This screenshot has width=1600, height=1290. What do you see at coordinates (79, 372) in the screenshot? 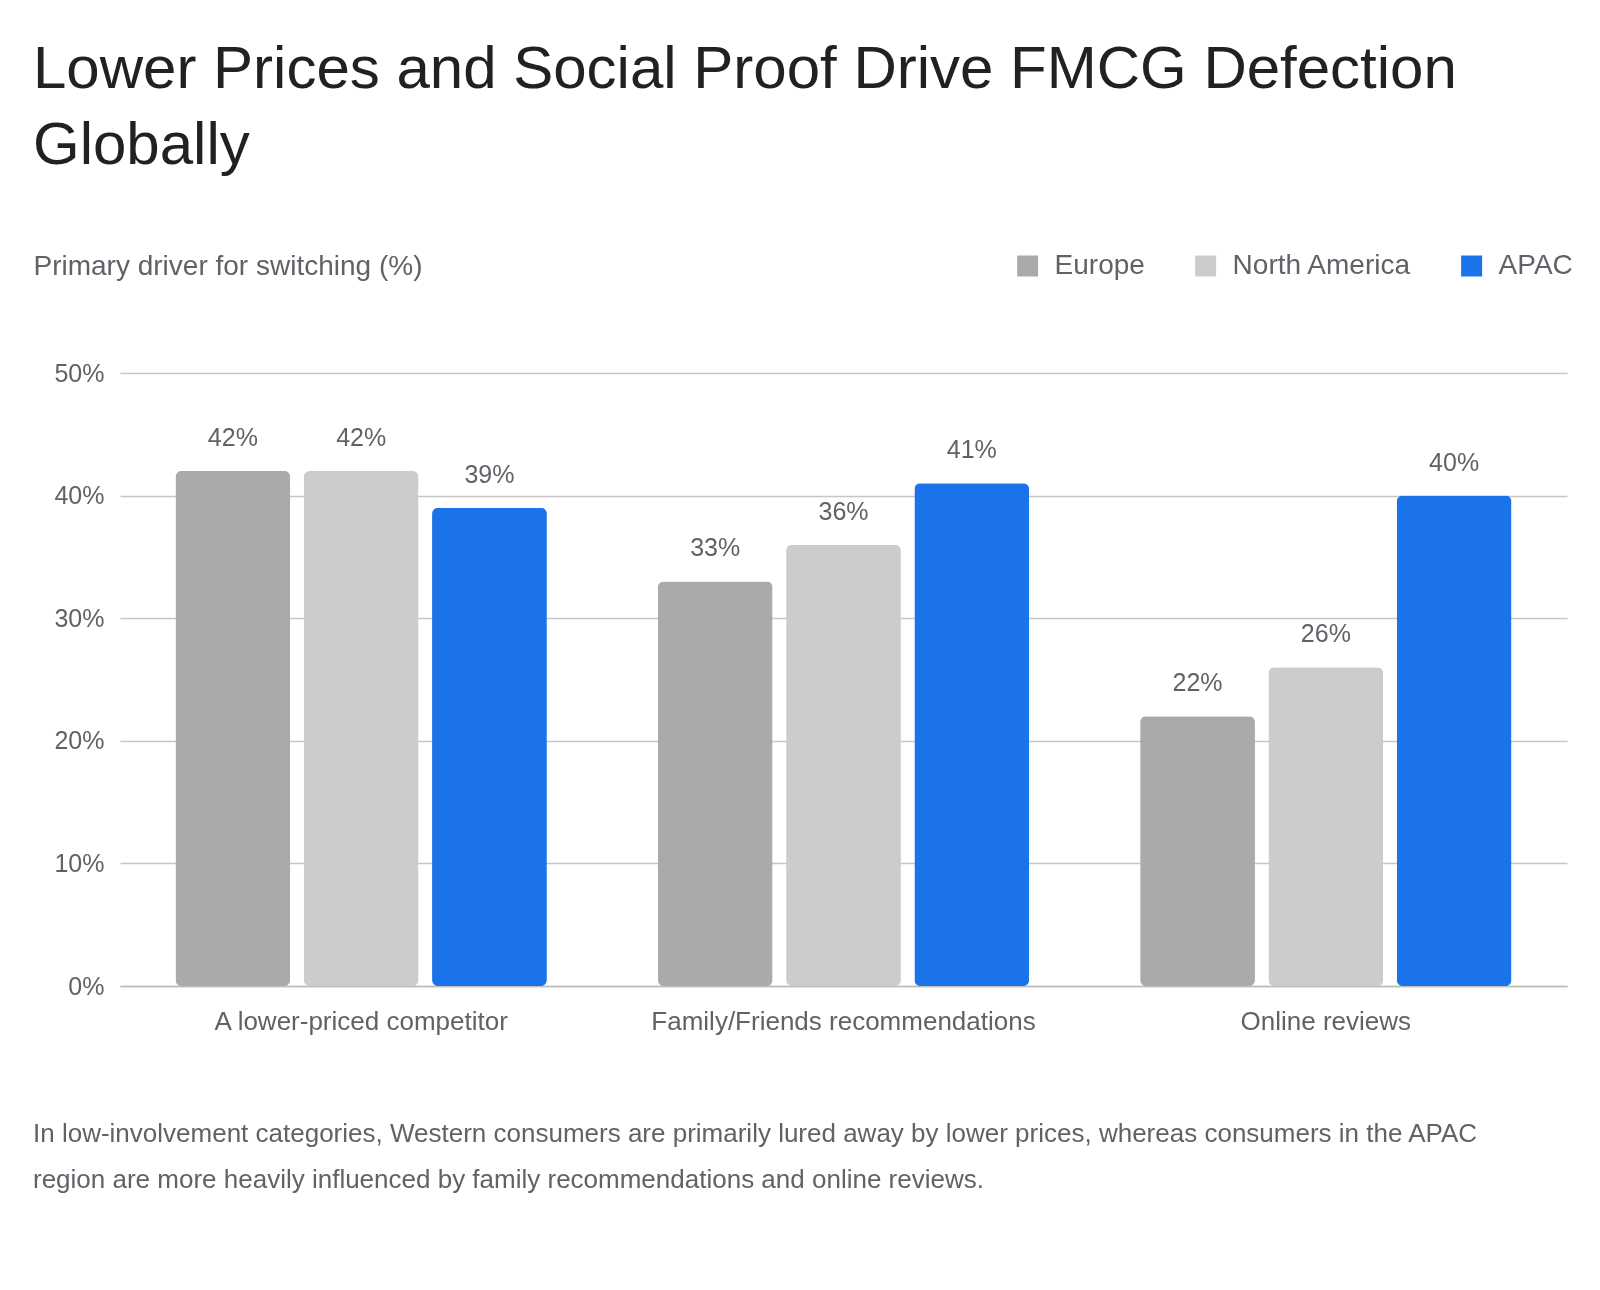
I see `y-tick-label: 50%` at bounding box center [79, 372].